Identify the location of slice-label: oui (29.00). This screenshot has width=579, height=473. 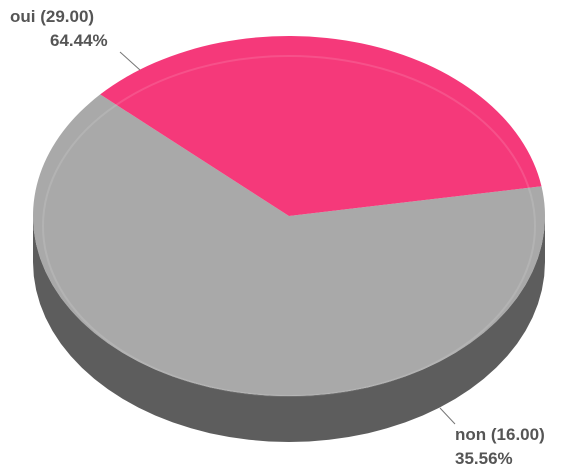
(52, 16).